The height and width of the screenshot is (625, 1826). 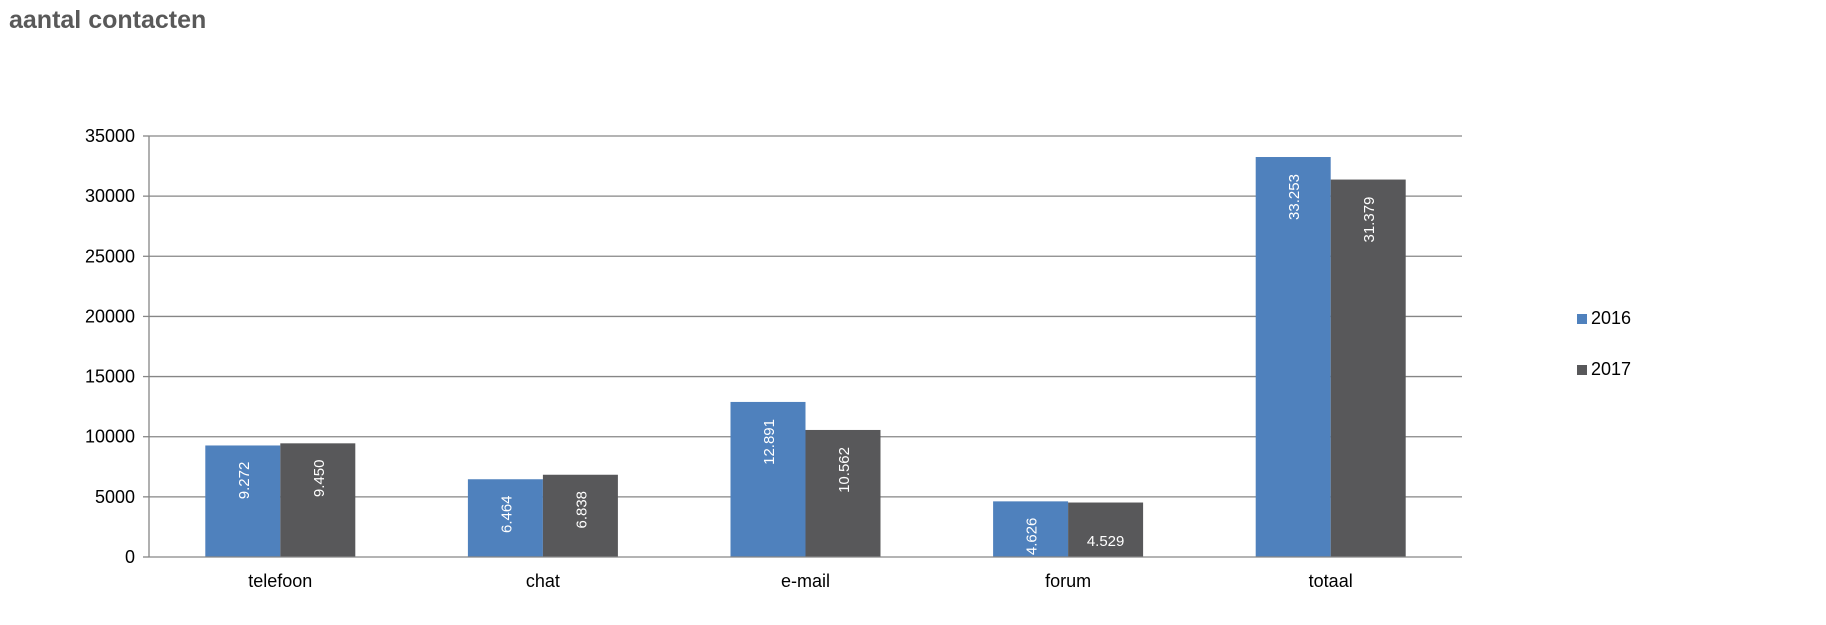 I want to click on bar-2016-chat, so click(x=505, y=518).